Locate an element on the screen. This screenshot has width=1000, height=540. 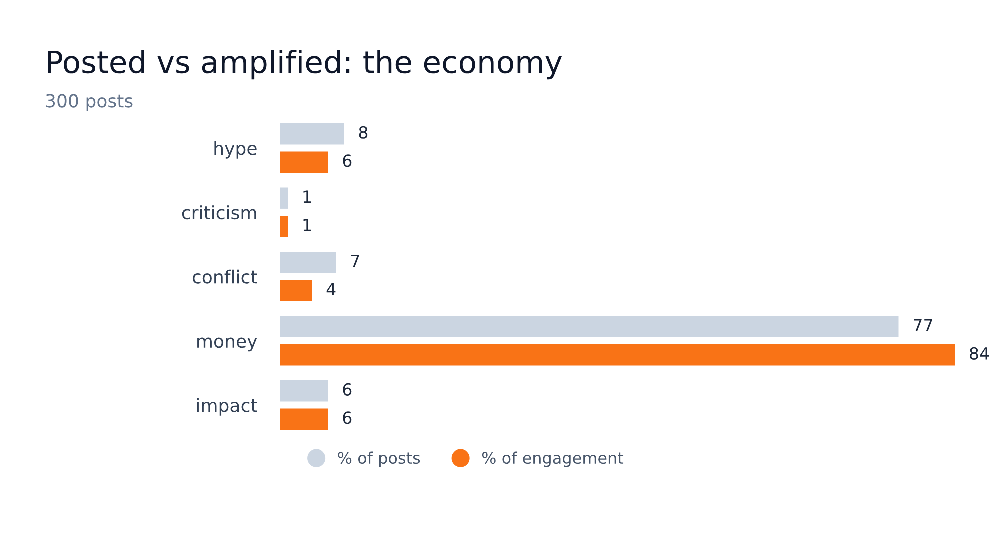
data-label: 8 is located at coordinates (363, 132).